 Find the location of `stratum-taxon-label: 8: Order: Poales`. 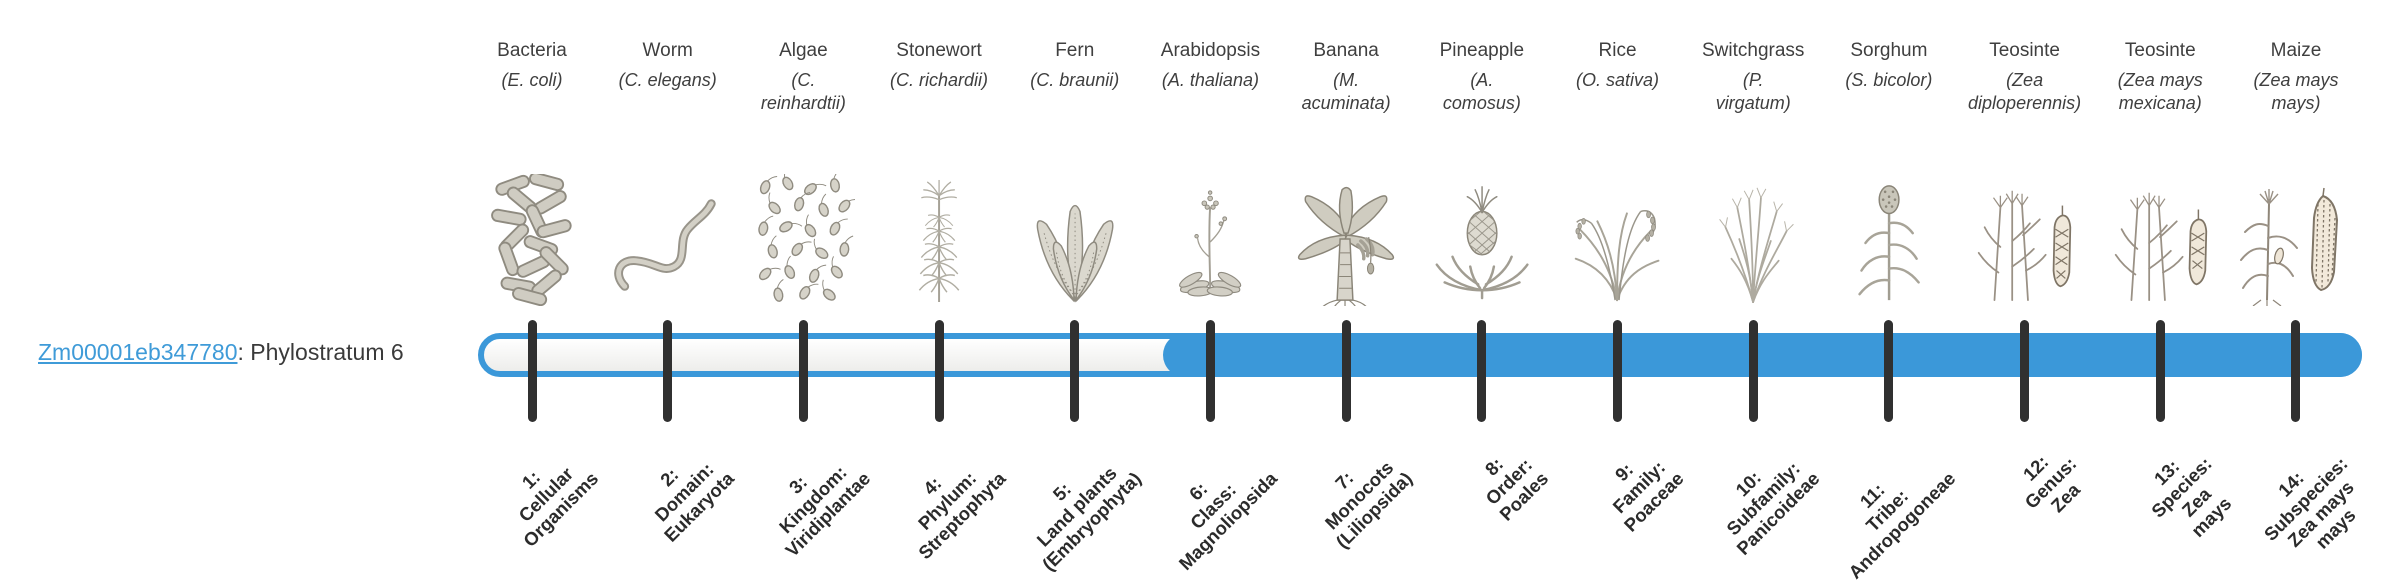

stratum-taxon-label: 8: Order: Poales is located at coordinates (1516, 489).